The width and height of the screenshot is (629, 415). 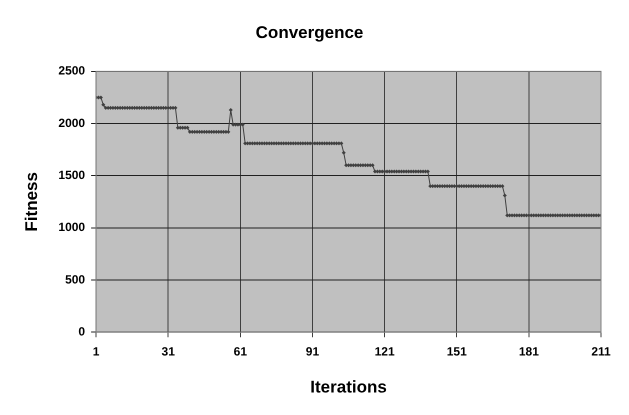 I want to click on chart-title: Convergence, so click(x=310, y=32).